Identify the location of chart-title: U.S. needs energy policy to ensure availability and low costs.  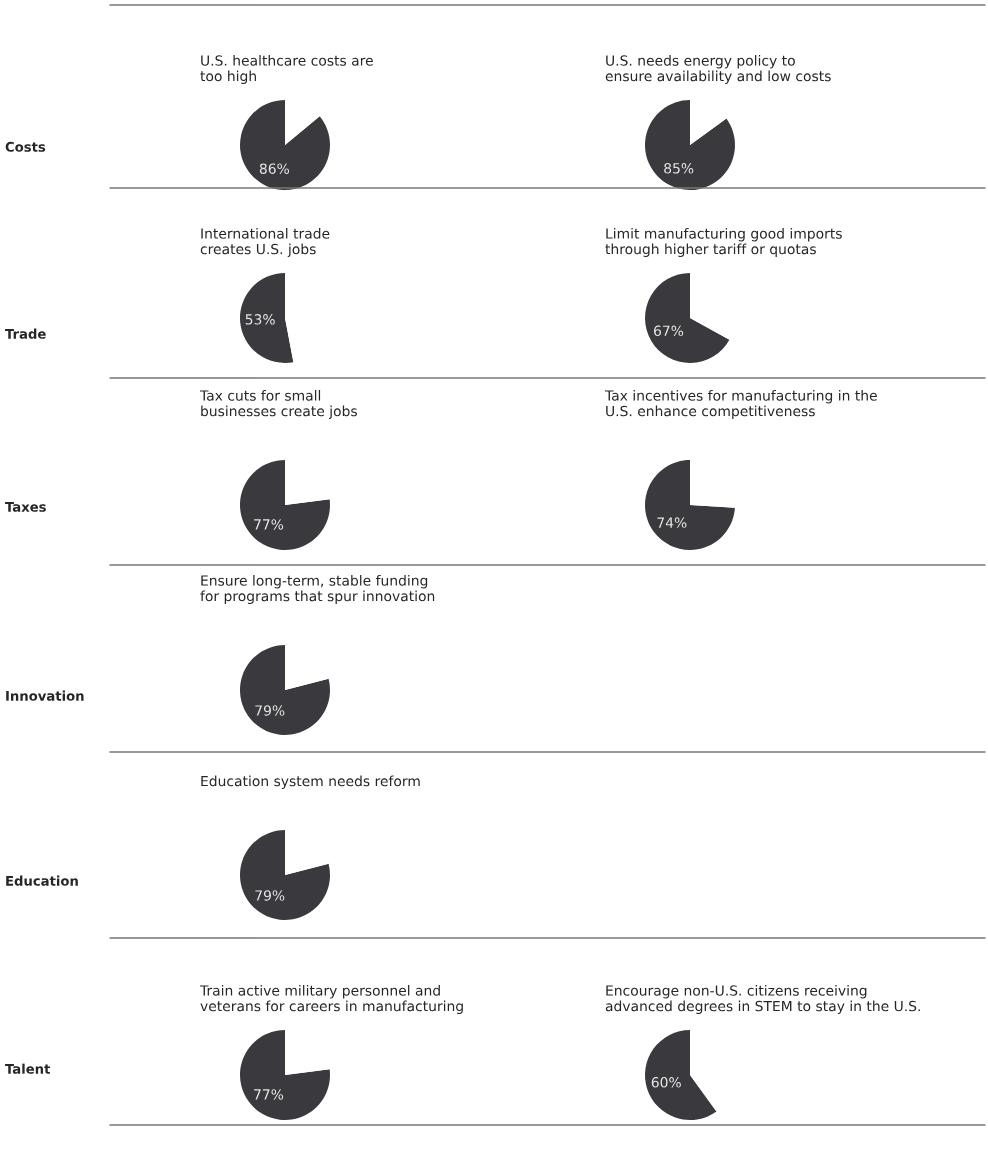
(718, 69).